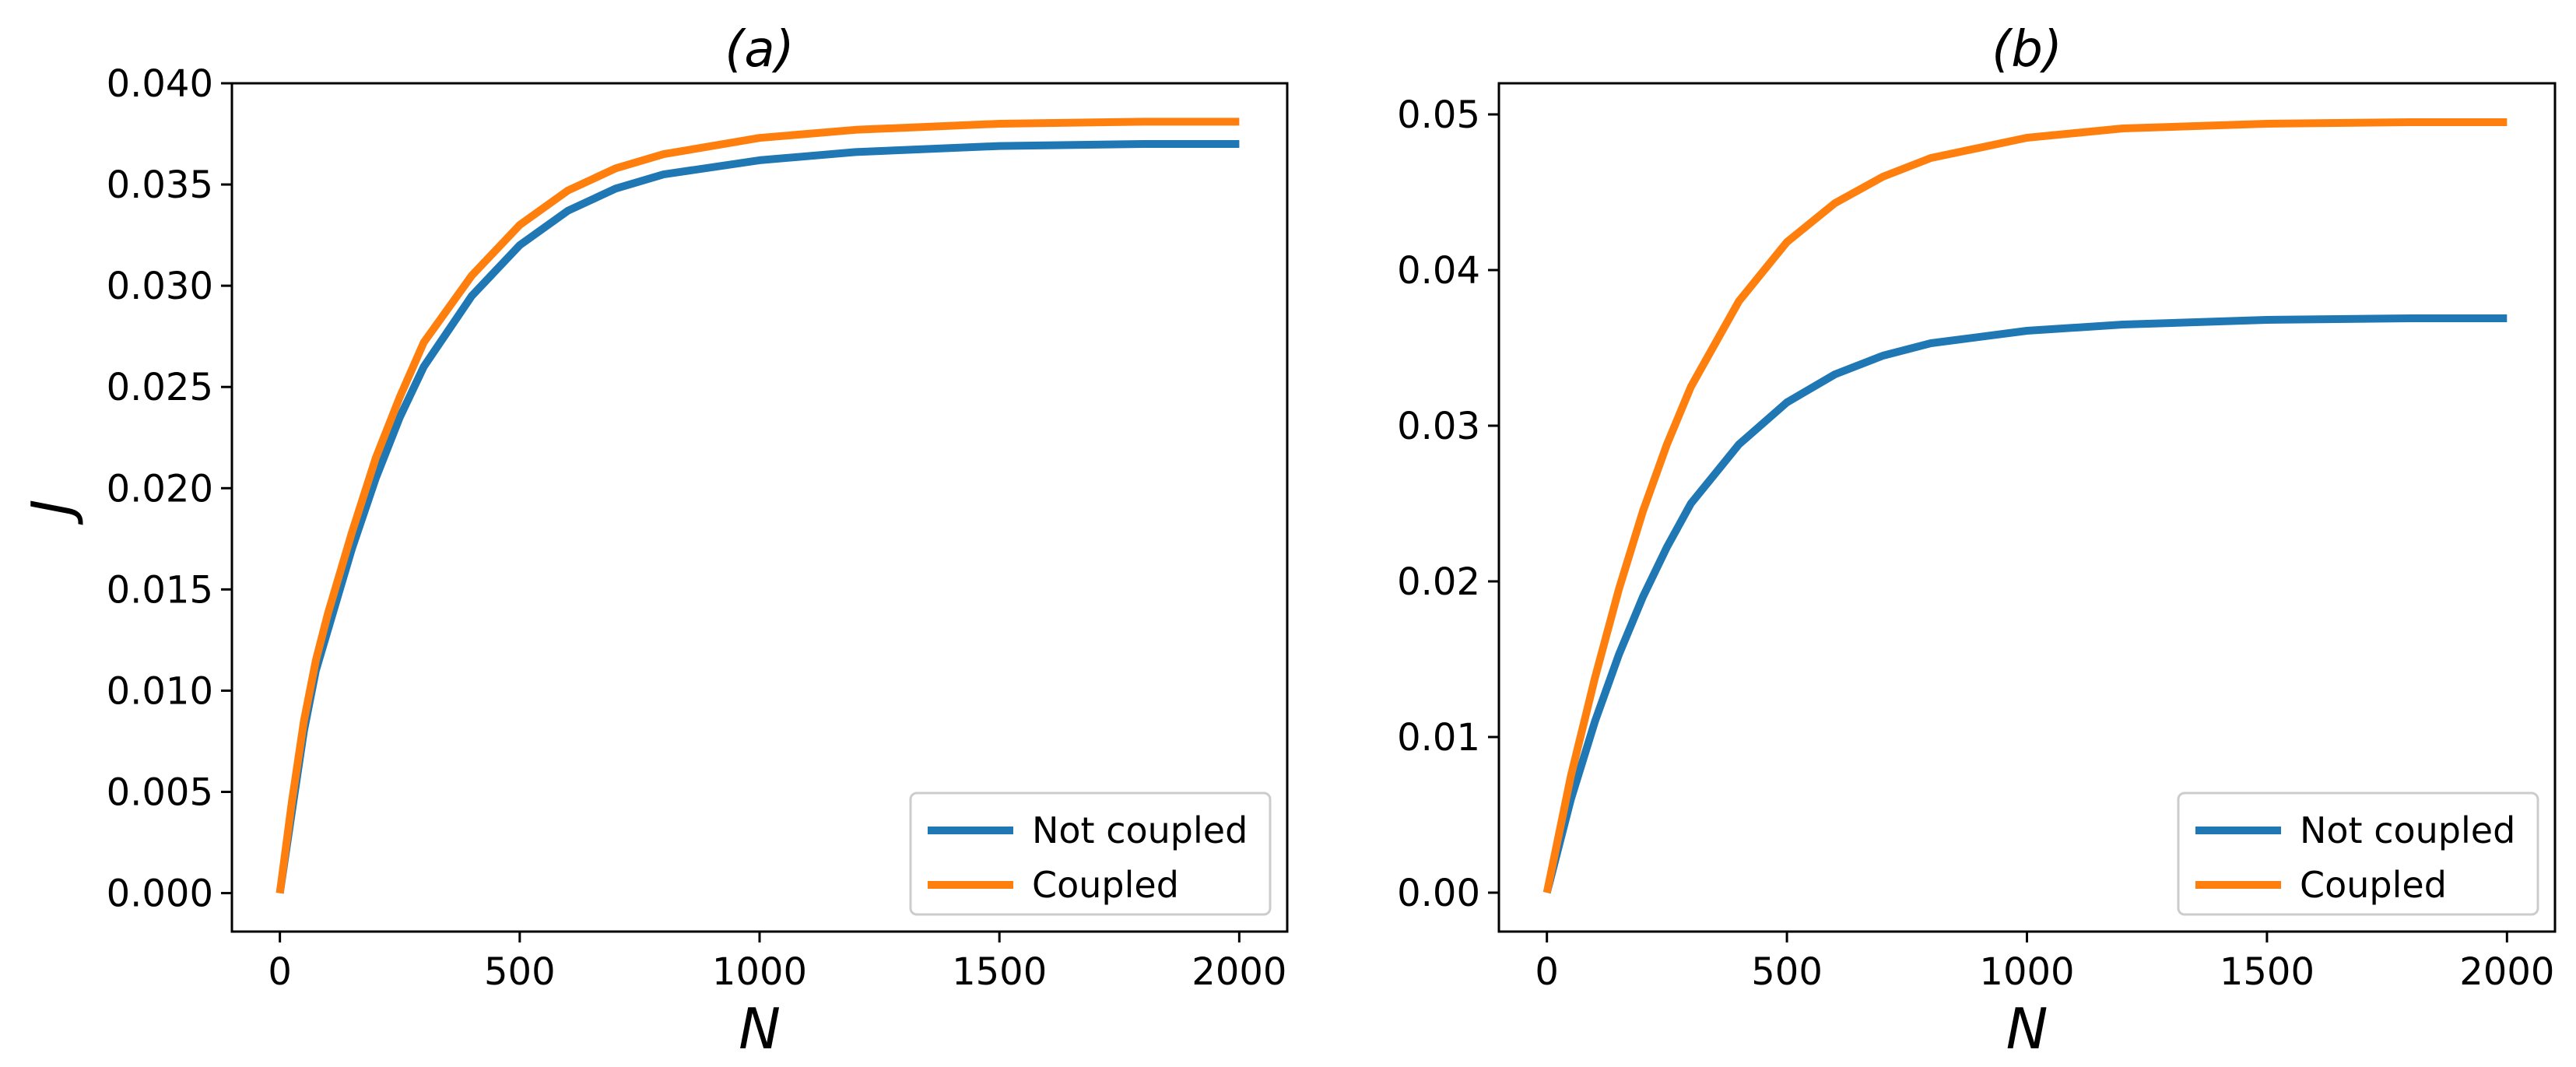 The width and height of the screenshot is (2576, 1067). Describe the element at coordinates (1140, 830) in the screenshot. I see `a-legend-label: Not coupled` at that location.